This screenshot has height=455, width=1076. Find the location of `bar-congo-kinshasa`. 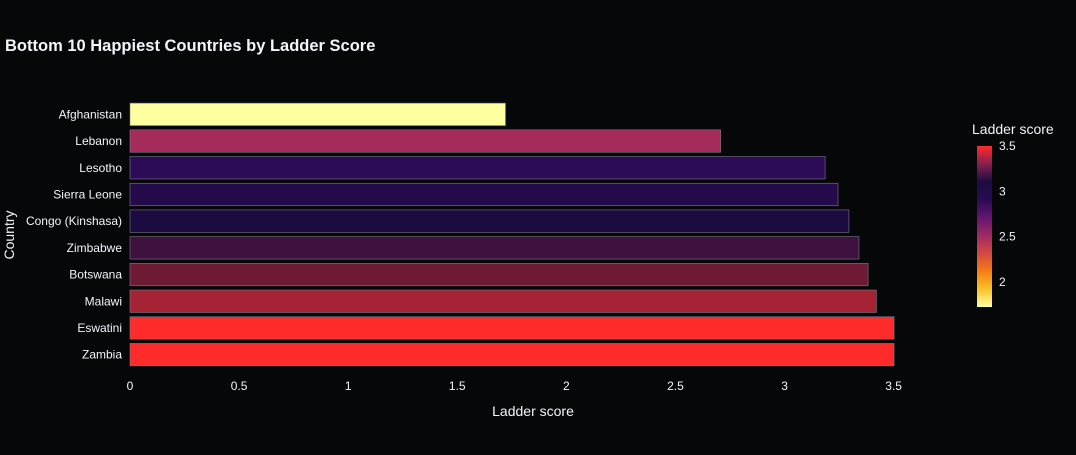

bar-congo-kinshasa is located at coordinates (489, 221).